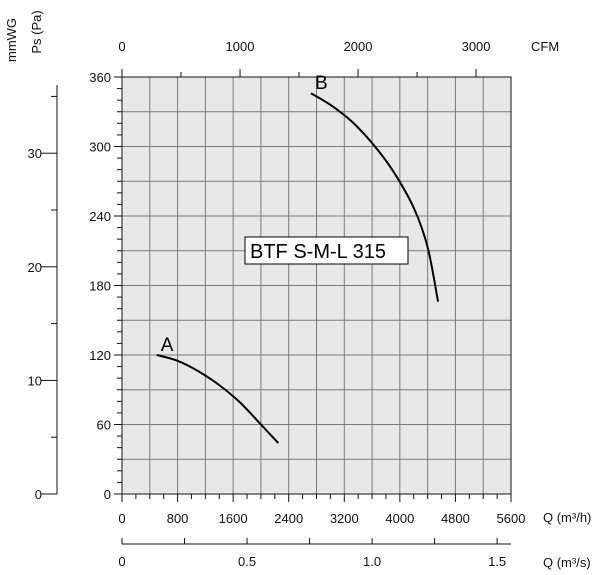 The width and height of the screenshot is (604, 575). I want to click on m3s-axis-label: Q (m³/s), so click(567, 562).